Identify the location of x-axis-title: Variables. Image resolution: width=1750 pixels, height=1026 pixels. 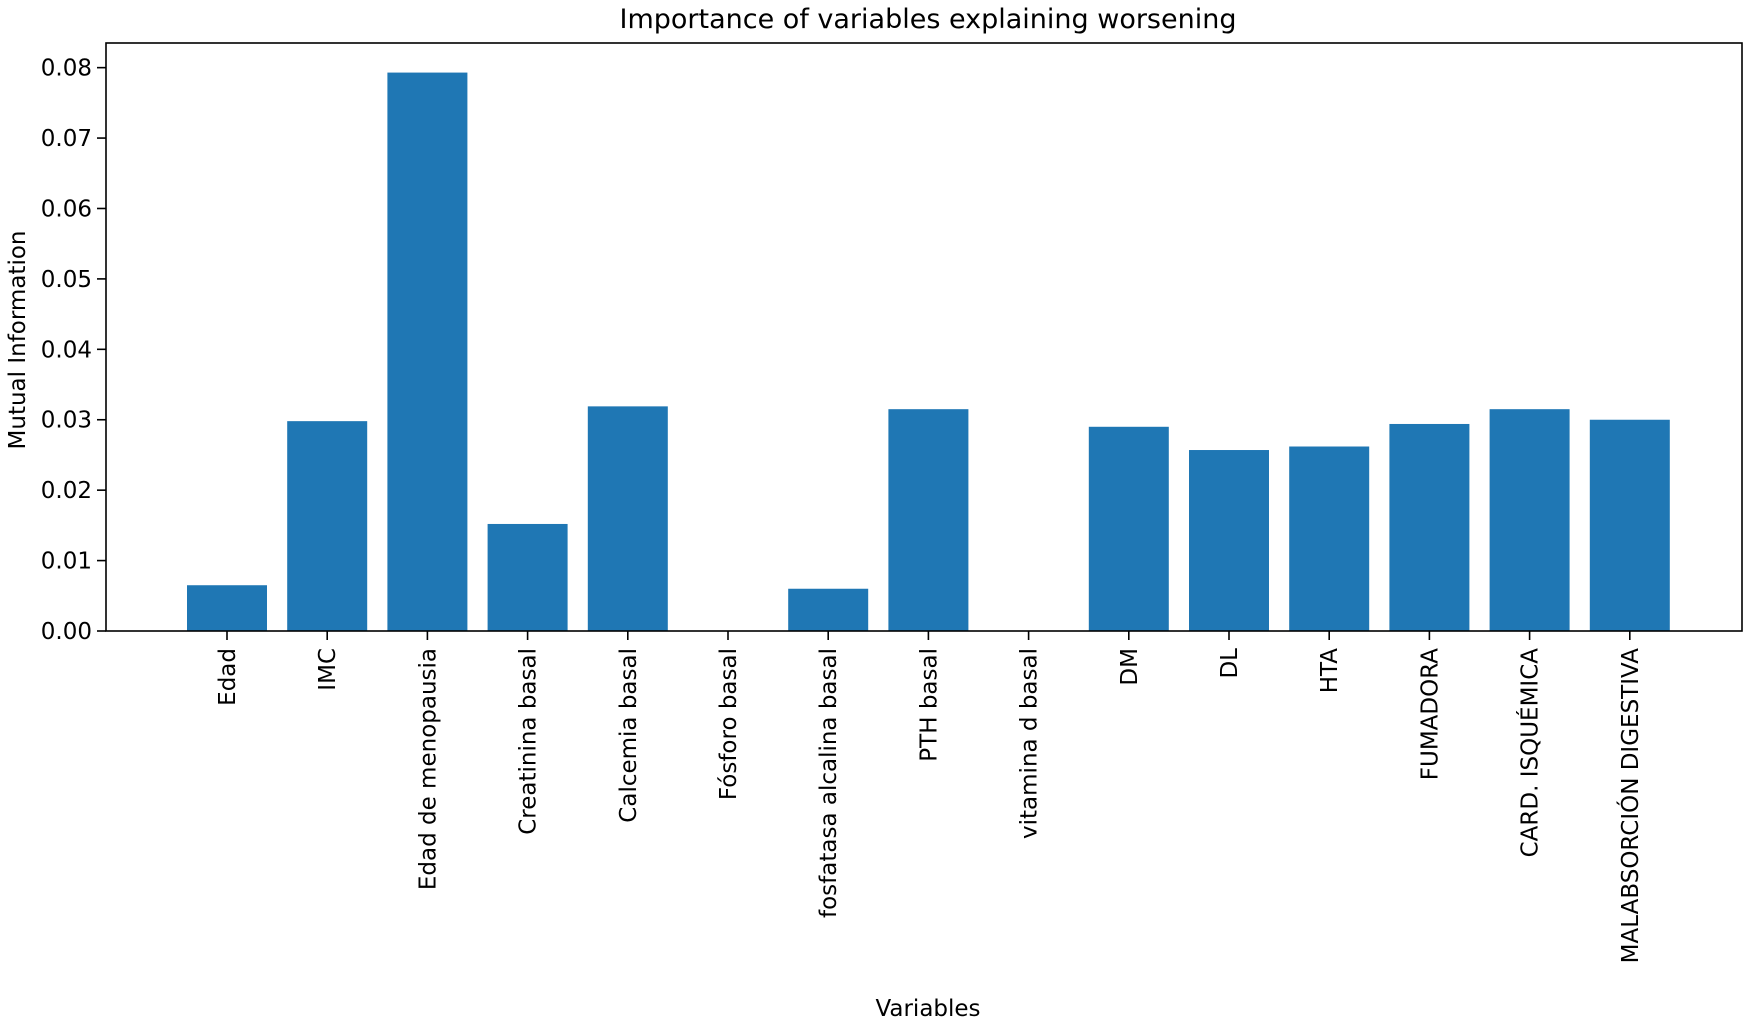
(927, 1009).